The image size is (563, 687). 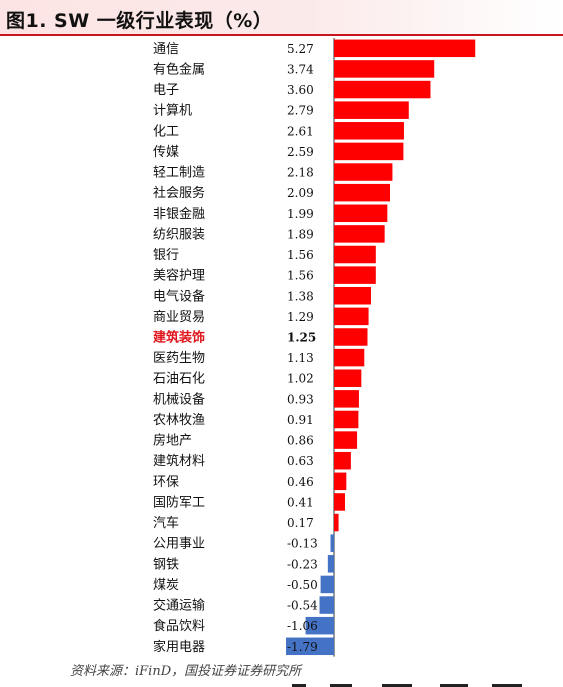 What do you see at coordinates (300, 420) in the screenshot?
I see `value-label: 0.91` at bounding box center [300, 420].